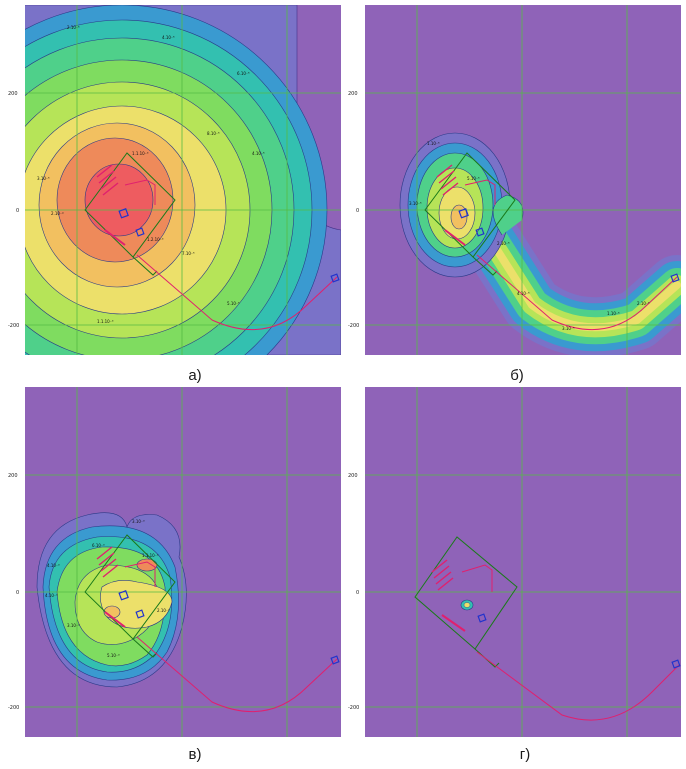 Image resolution: width=686 pixels, height=769 pixels. Describe the element at coordinates (98, 545) in the screenshot. I see `svg-text: 6.10⁻³` at that location.